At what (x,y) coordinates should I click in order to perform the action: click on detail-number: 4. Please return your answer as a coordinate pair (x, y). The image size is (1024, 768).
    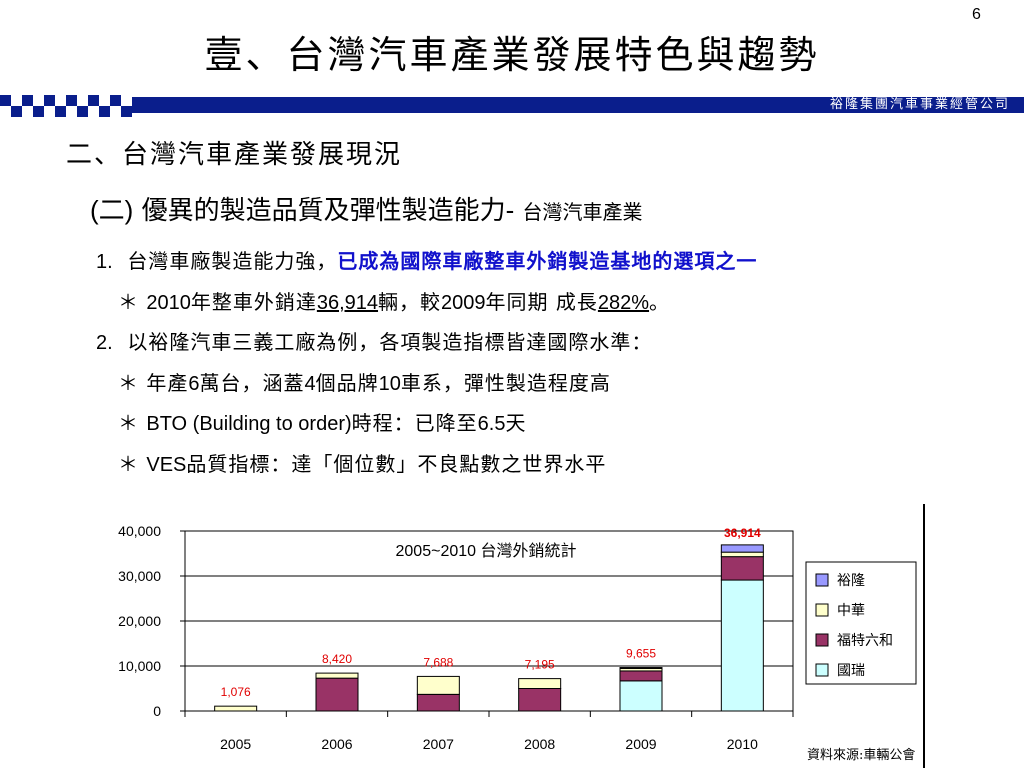
    Looking at the image, I should click on (310, 384).